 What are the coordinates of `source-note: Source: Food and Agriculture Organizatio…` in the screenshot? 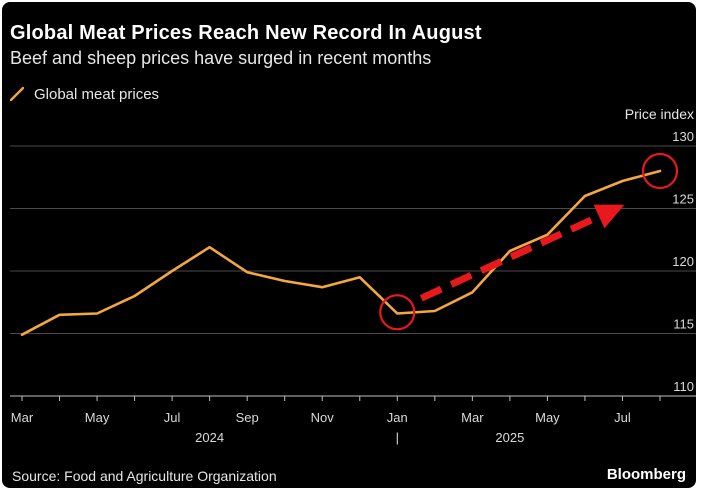 It's located at (144, 476).